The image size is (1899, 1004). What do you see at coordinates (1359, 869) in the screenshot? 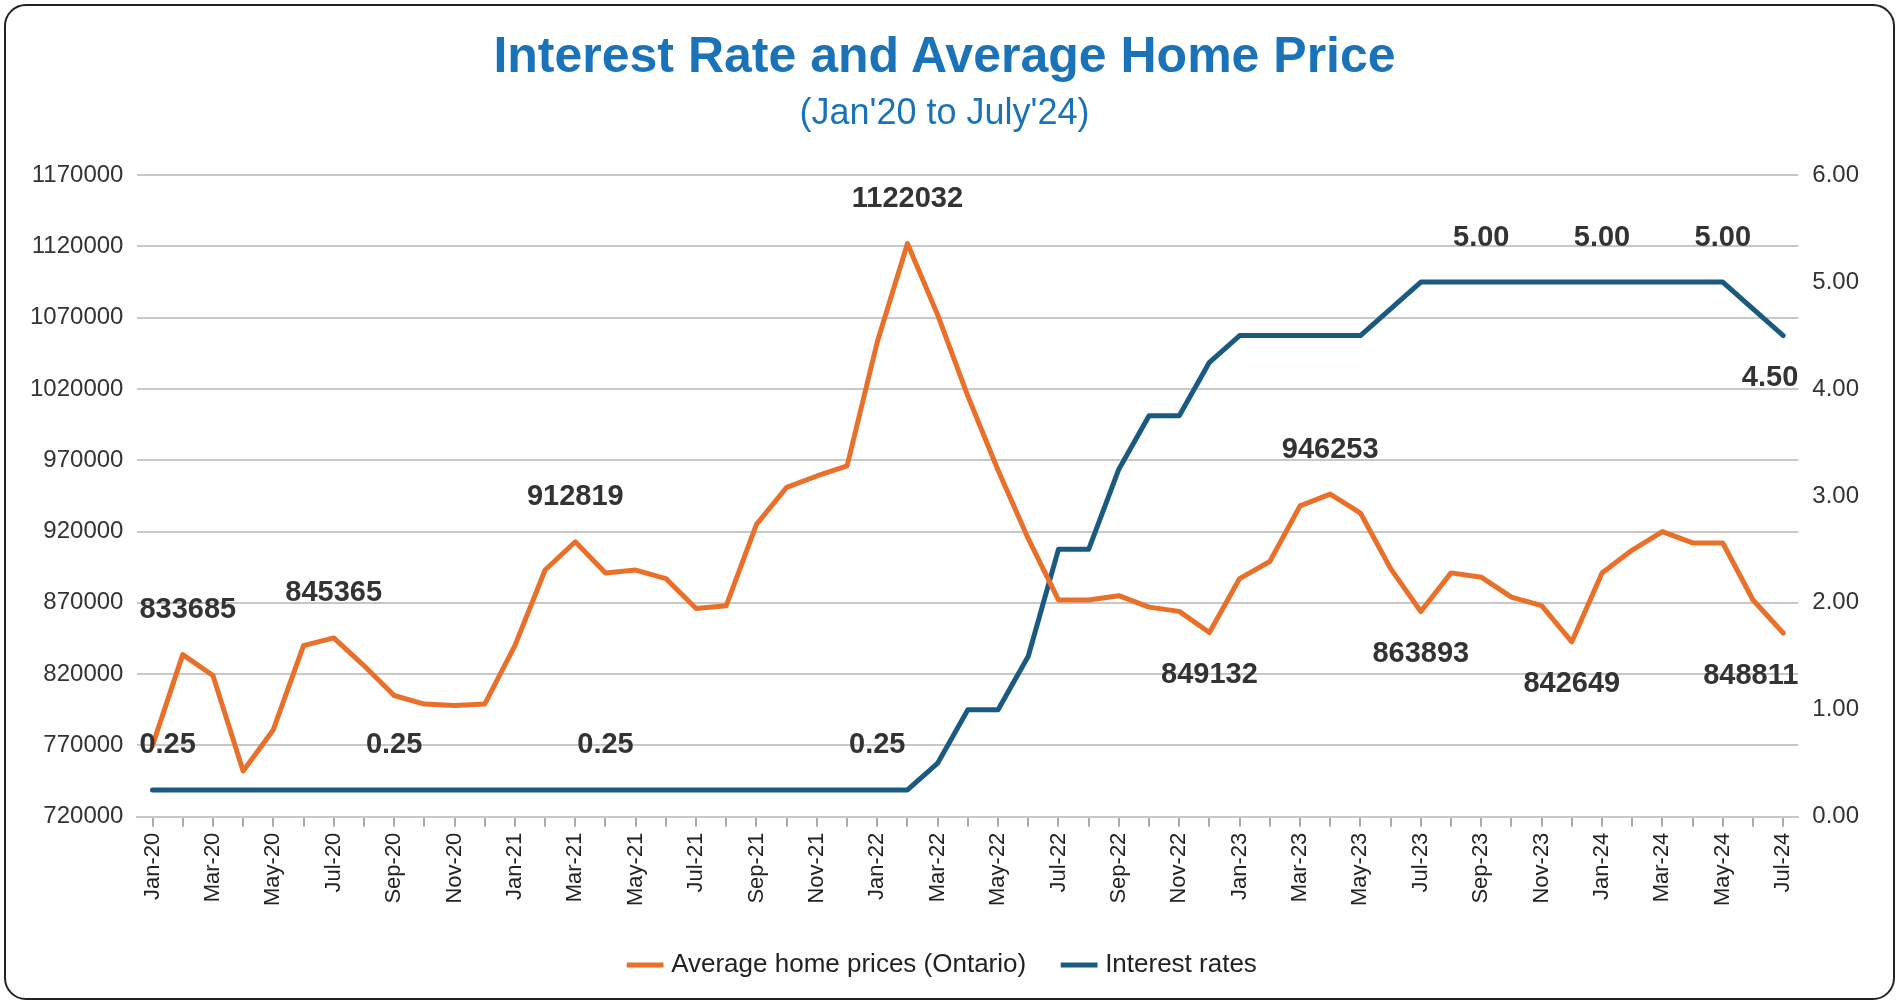
I see `x-tick-label: May-23` at bounding box center [1359, 869].